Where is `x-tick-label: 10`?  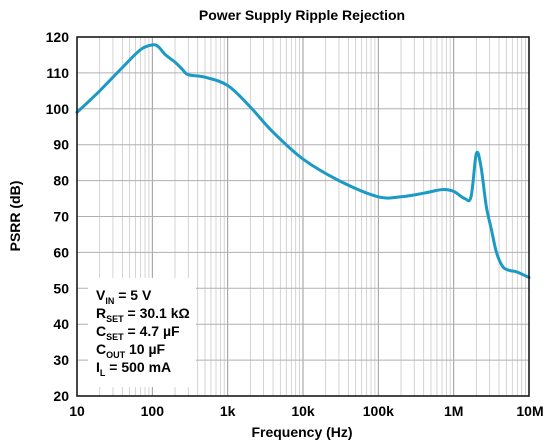 x-tick-label: 10 is located at coordinates (77, 411).